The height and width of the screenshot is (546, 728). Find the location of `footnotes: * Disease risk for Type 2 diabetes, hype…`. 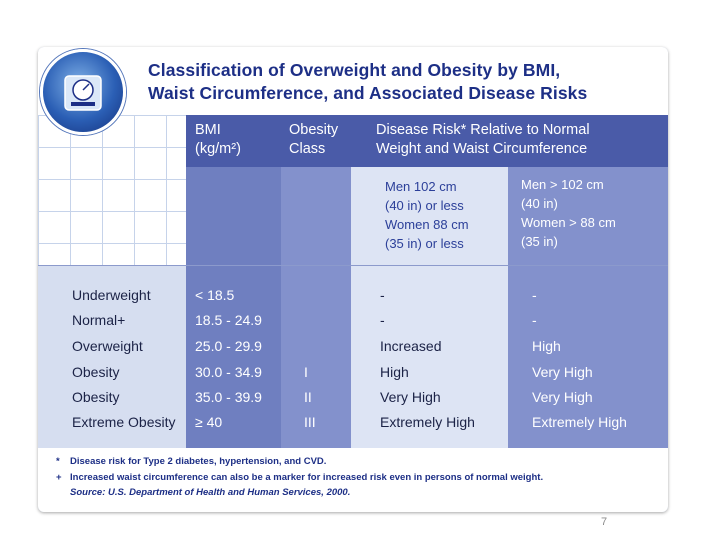

footnotes: * Disease risk for Type 2 diabetes, hype… is located at coordinates (353, 480).